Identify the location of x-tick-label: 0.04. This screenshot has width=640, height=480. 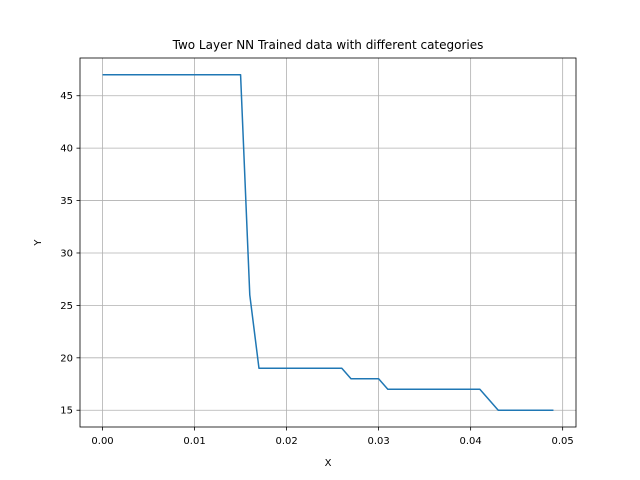
(471, 441).